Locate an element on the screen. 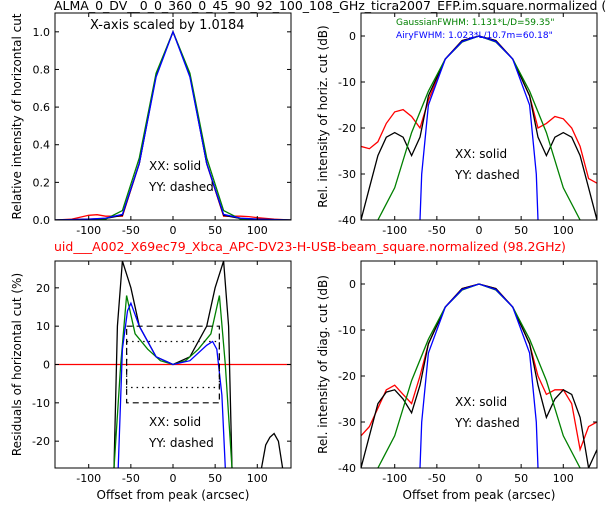 This screenshot has width=607, height=511. y-tick-label: 0.8 is located at coordinates (42, 69).